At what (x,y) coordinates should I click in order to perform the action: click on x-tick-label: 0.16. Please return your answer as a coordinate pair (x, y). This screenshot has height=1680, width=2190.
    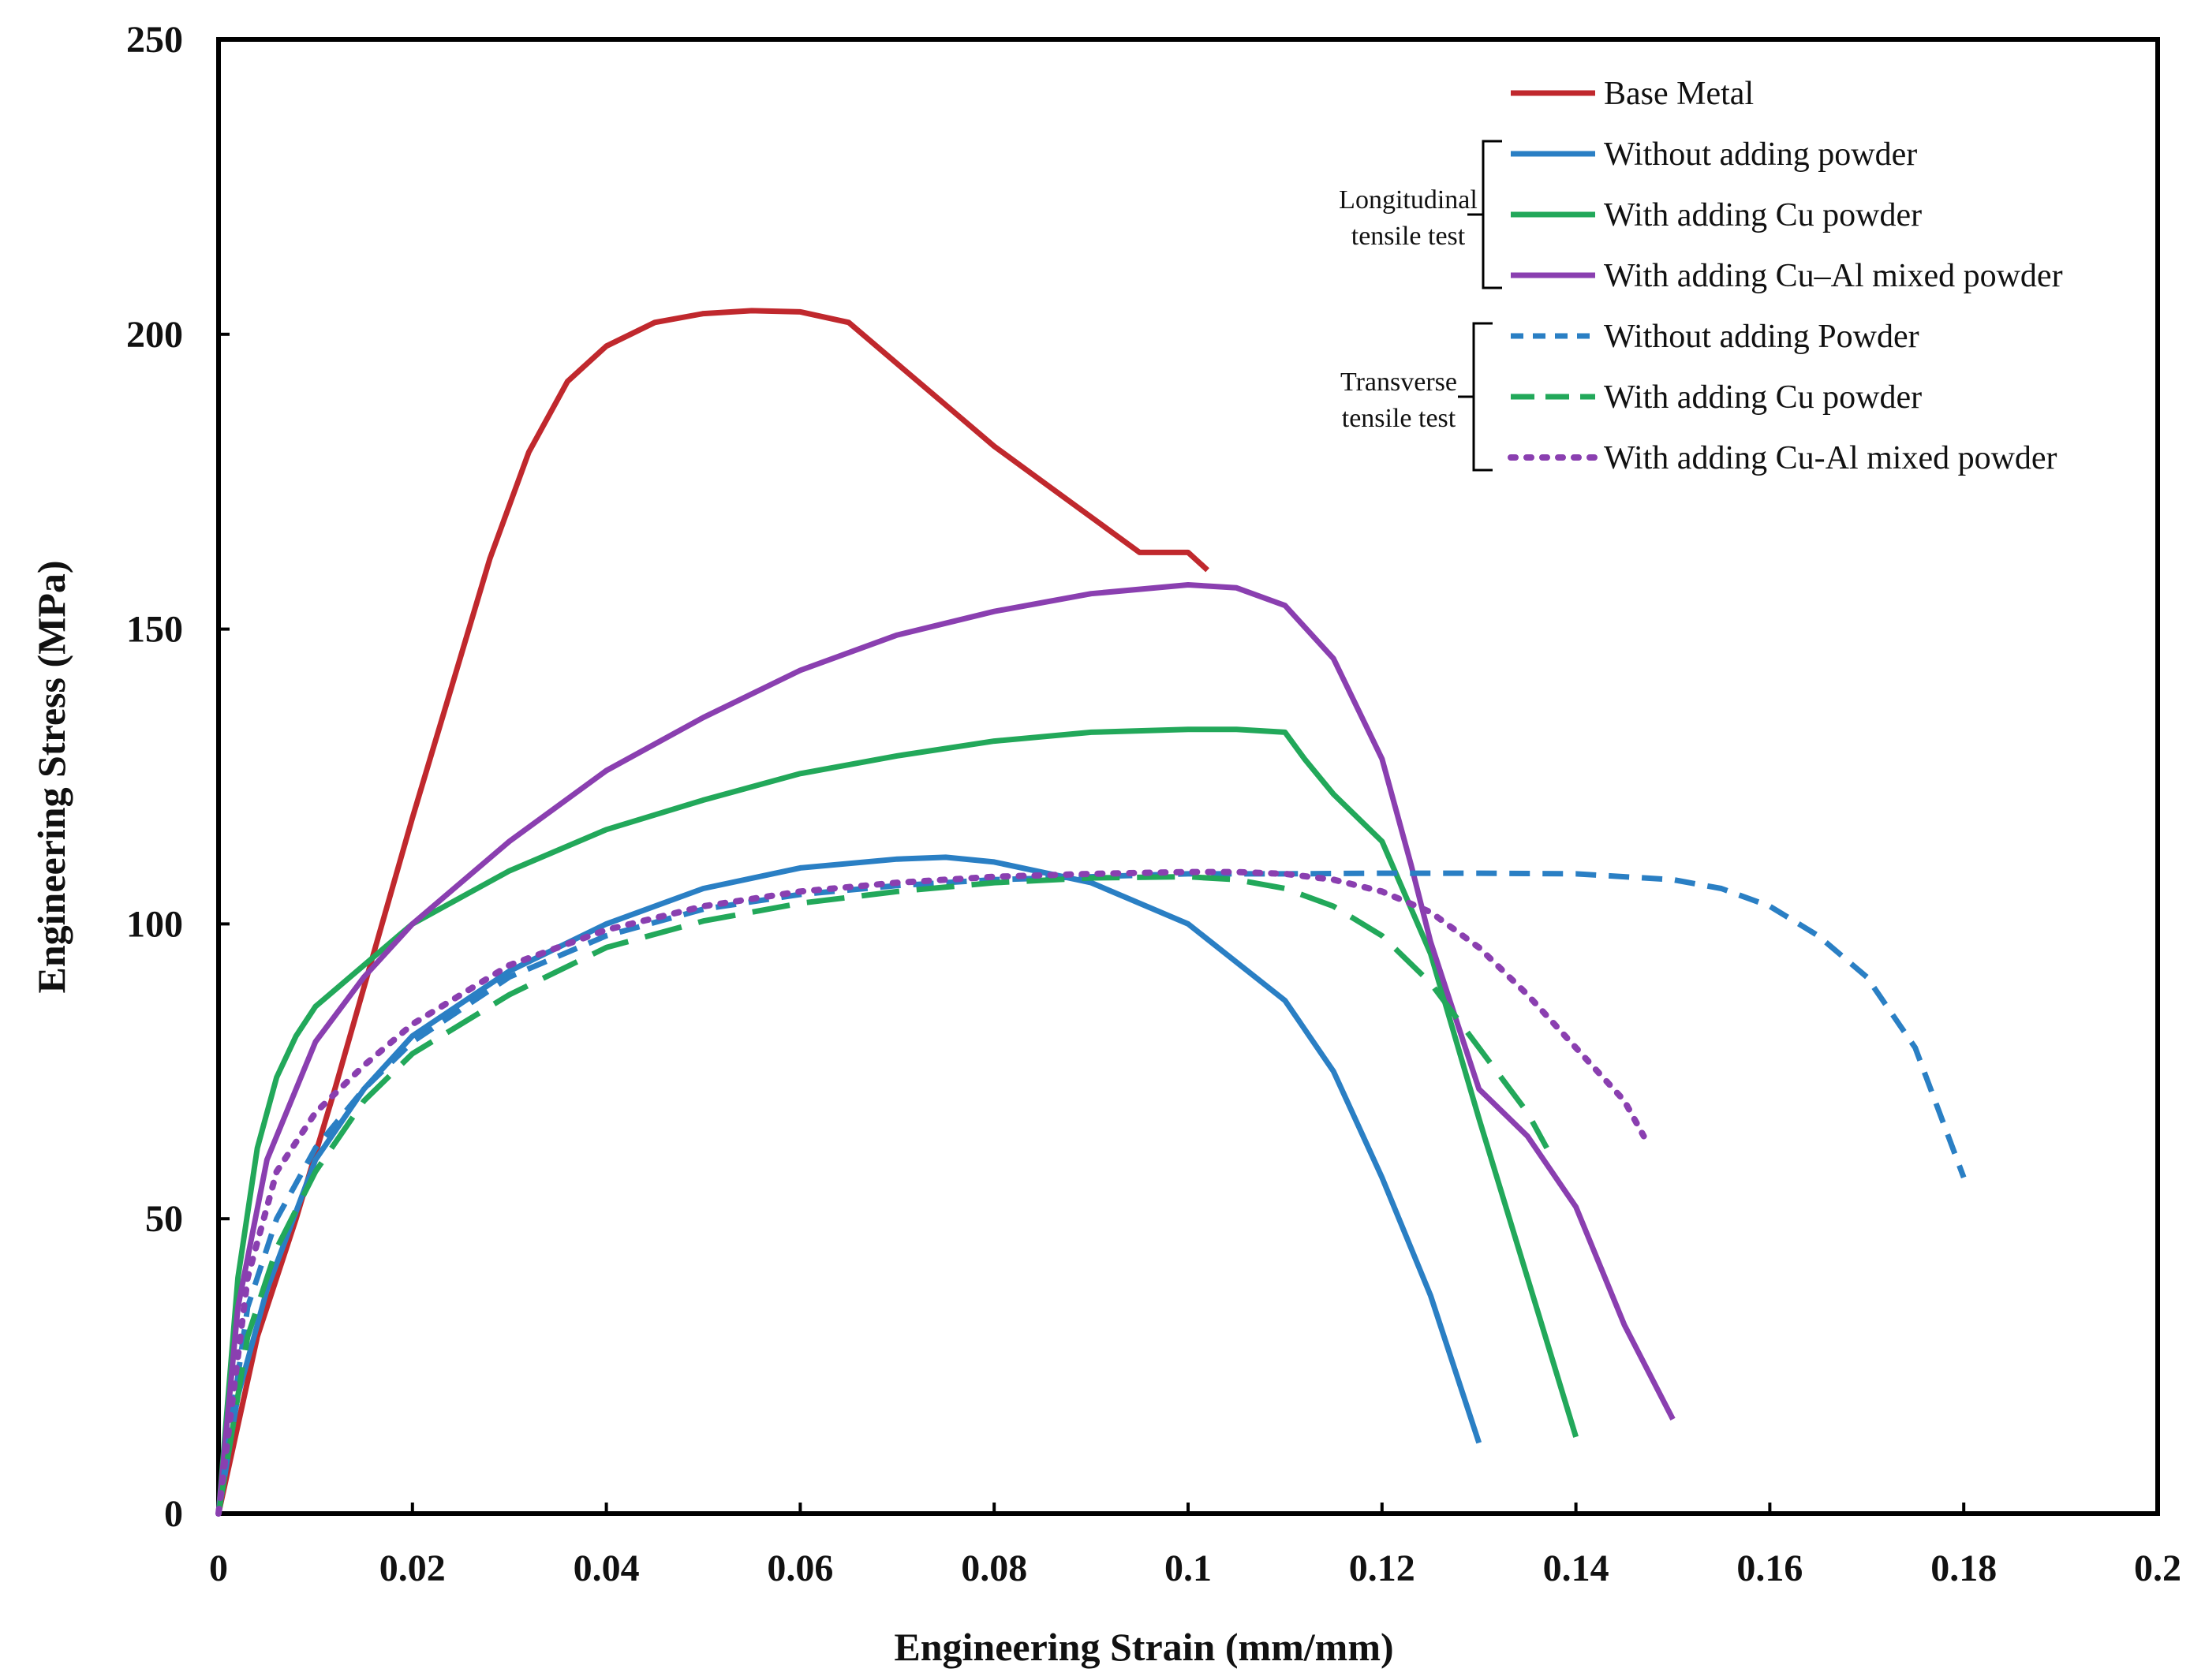
    Looking at the image, I should click on (1769, 1568).